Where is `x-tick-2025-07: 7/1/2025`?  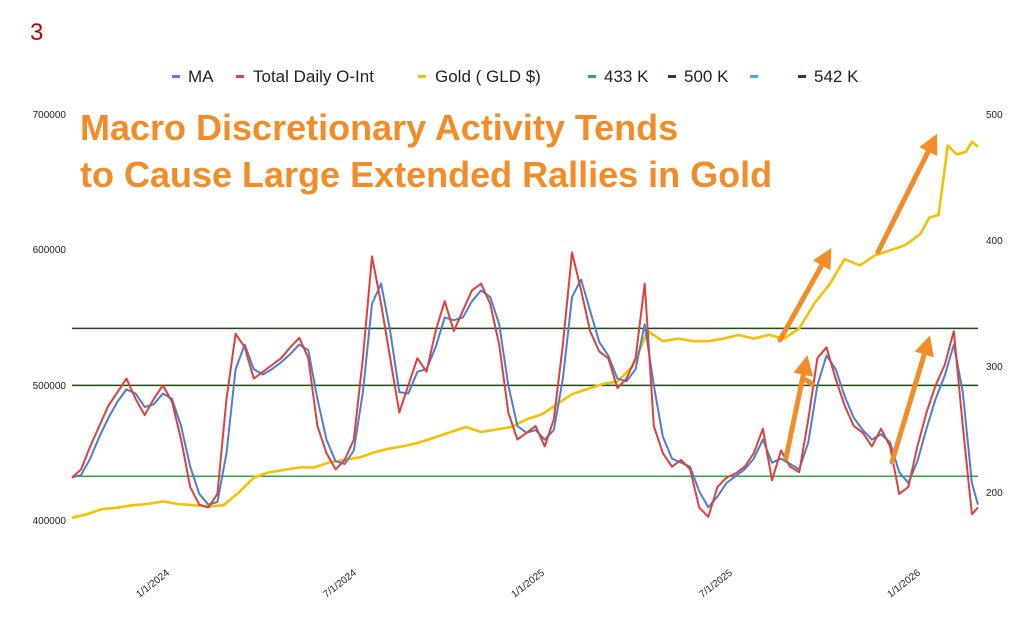
x-tick-2025-07: 7/1/2025 is located at coordinates (716, 583).